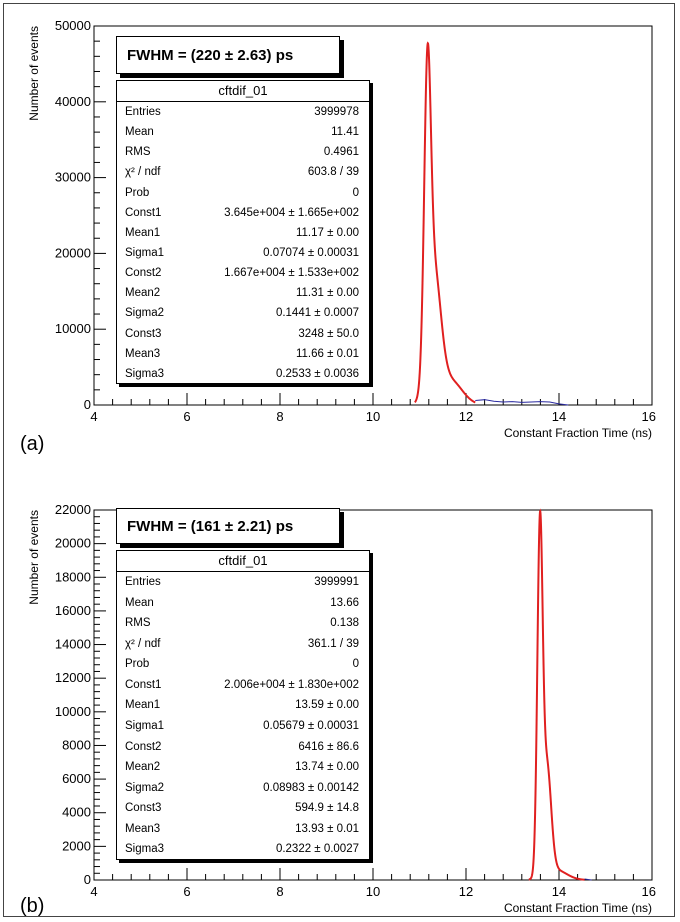 Image resolution: width=680 pixels, height=922 pixels. I want to click on stats-row: Const1 2.006e+004 ± 1.830e+002, so click(243, 685).